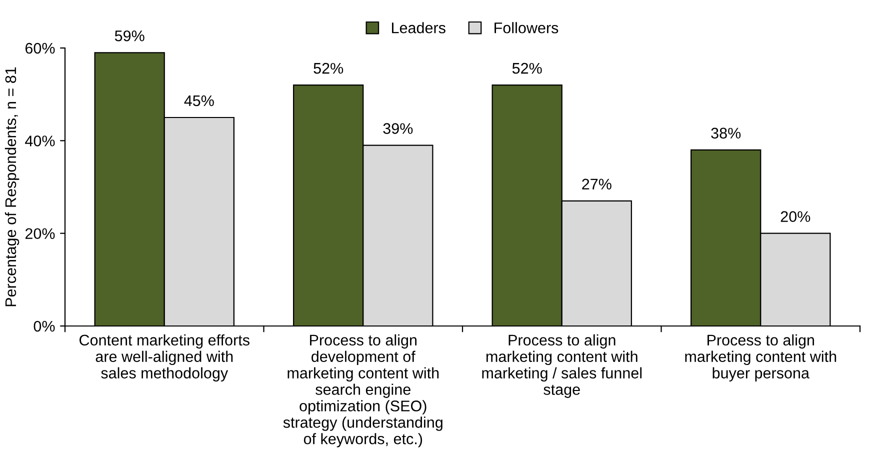  I want to click on y-tick-label: 40%, so click(40, 141).